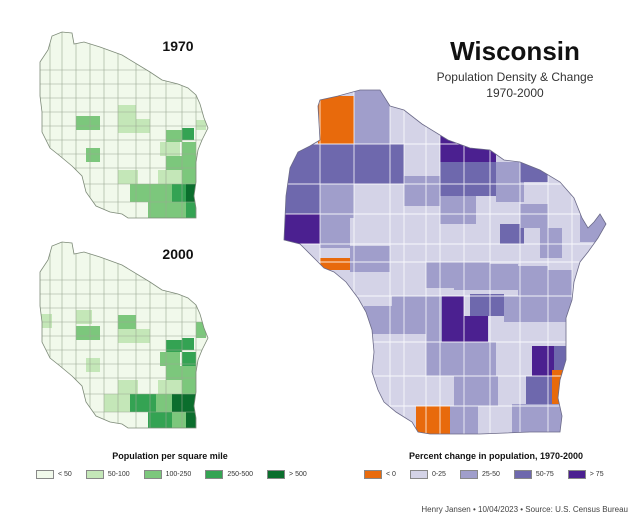 The image size is (640, 524). What do you see at coordinates (240, 474) in the screenshot?
I see `legend-label: 250-500` at bounding box center [240, 474].